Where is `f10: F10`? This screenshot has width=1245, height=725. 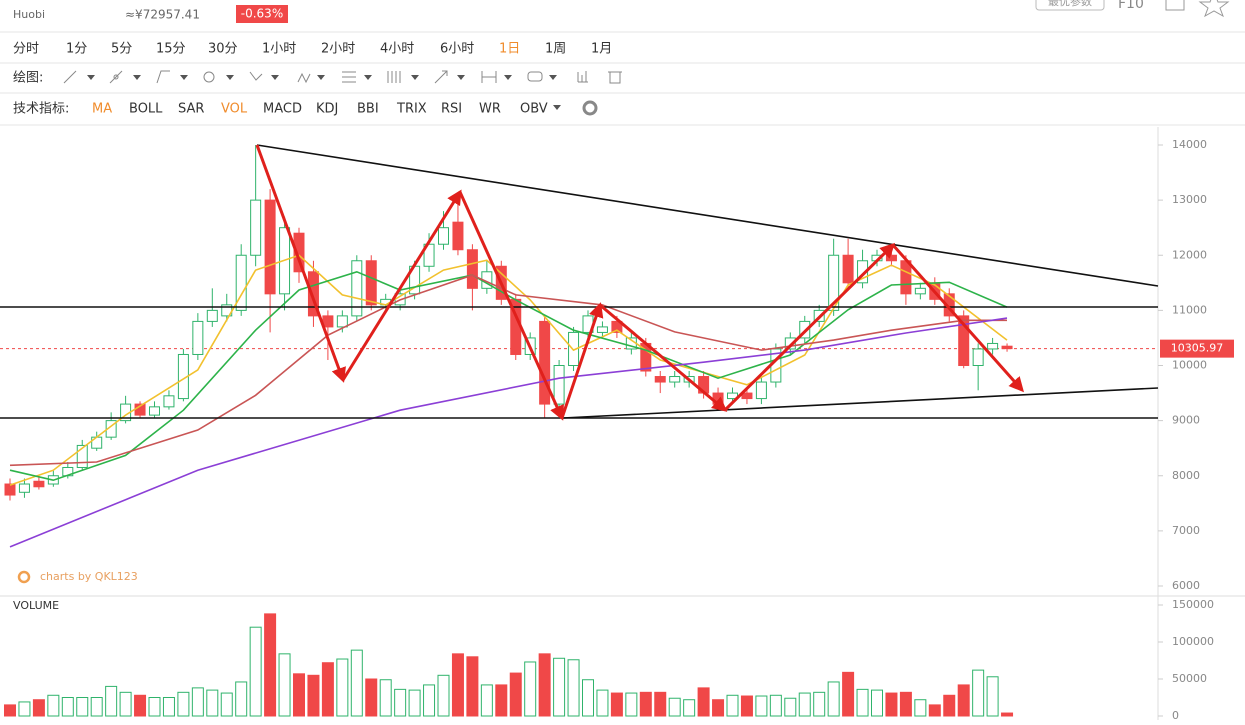
f10: F10 is located at coordinates (1131, 6).